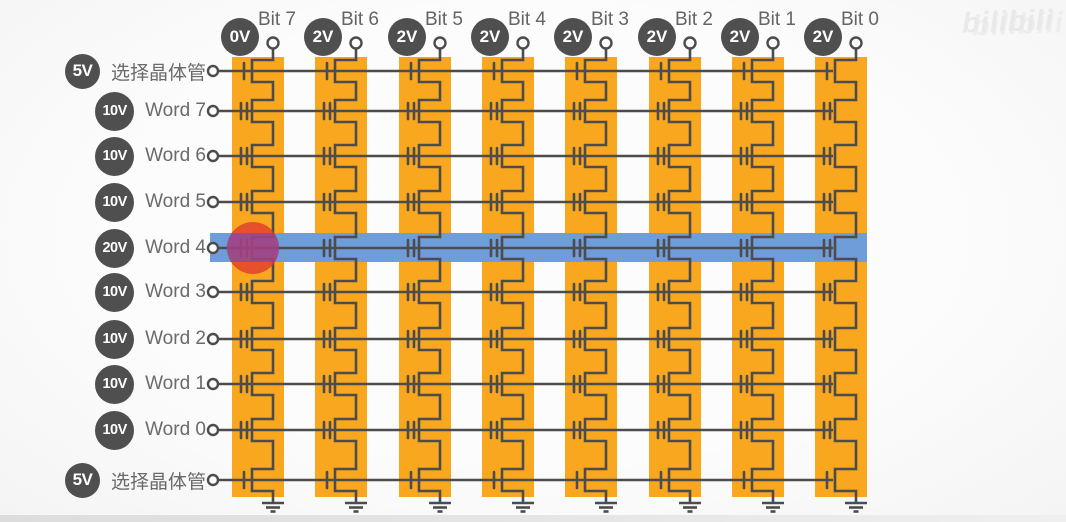  I want to click on word-row-word-1: 10V Word 1, so click(103, 384).